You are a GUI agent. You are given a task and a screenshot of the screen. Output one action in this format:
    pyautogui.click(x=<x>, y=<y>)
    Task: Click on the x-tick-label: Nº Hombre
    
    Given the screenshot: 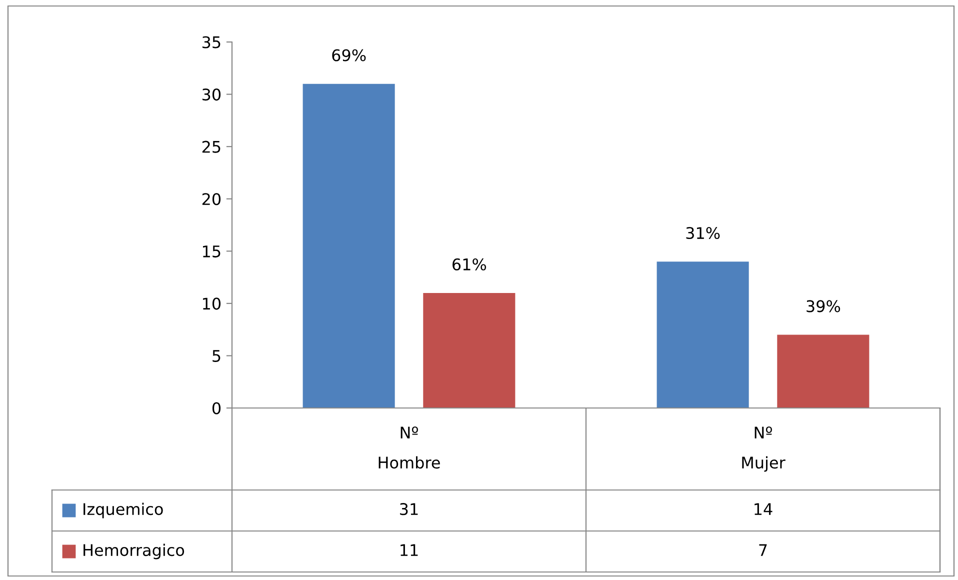 What is the action you would take?
    pyautogui.click(x=409, y=447)
    